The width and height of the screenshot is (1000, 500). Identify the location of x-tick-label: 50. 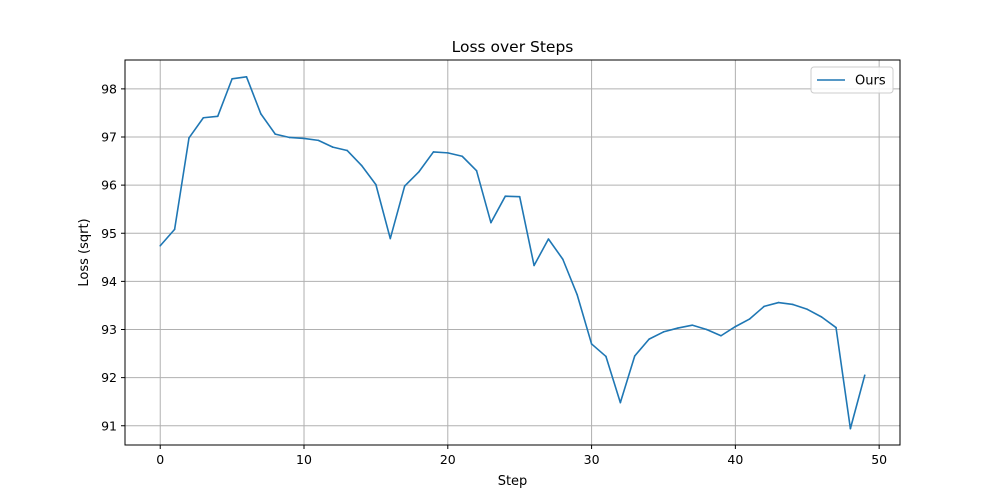
(879, 459).